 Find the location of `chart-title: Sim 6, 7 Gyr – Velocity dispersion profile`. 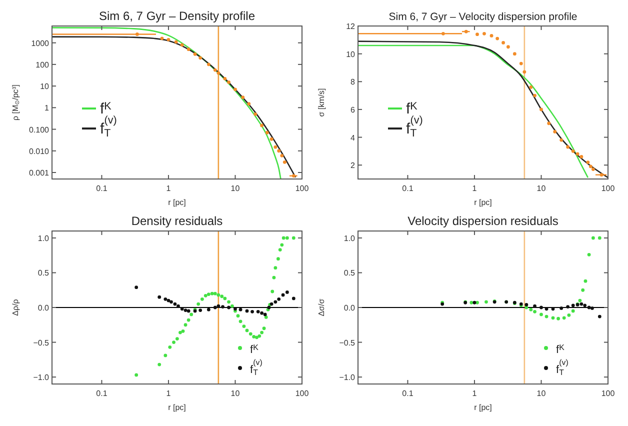

chart-title: Sim 6, 7 Gyr – Velocity dispersion profile is located at coordinates (483, 17).